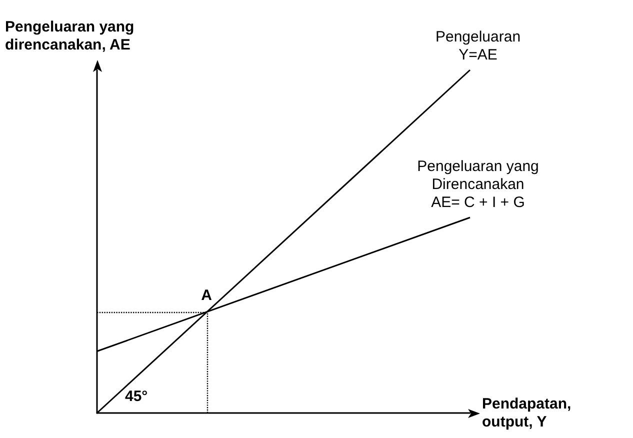  Describe the element at coordinates (478, 46) in the screenshot. I see `series-label: Pengeluaran Y=AE` at that location.